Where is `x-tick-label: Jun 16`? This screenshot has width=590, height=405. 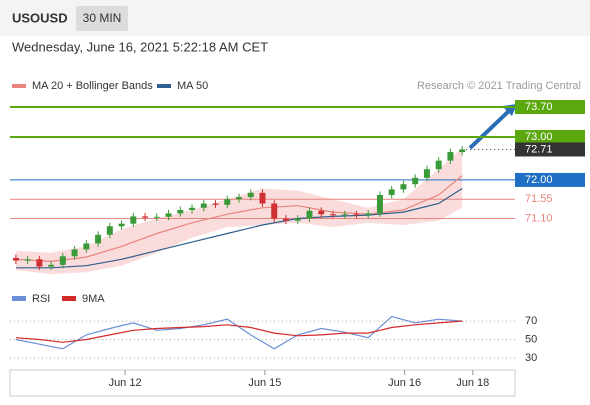
x-tick-label: Jun 16 is located at coordinates (404, 383).